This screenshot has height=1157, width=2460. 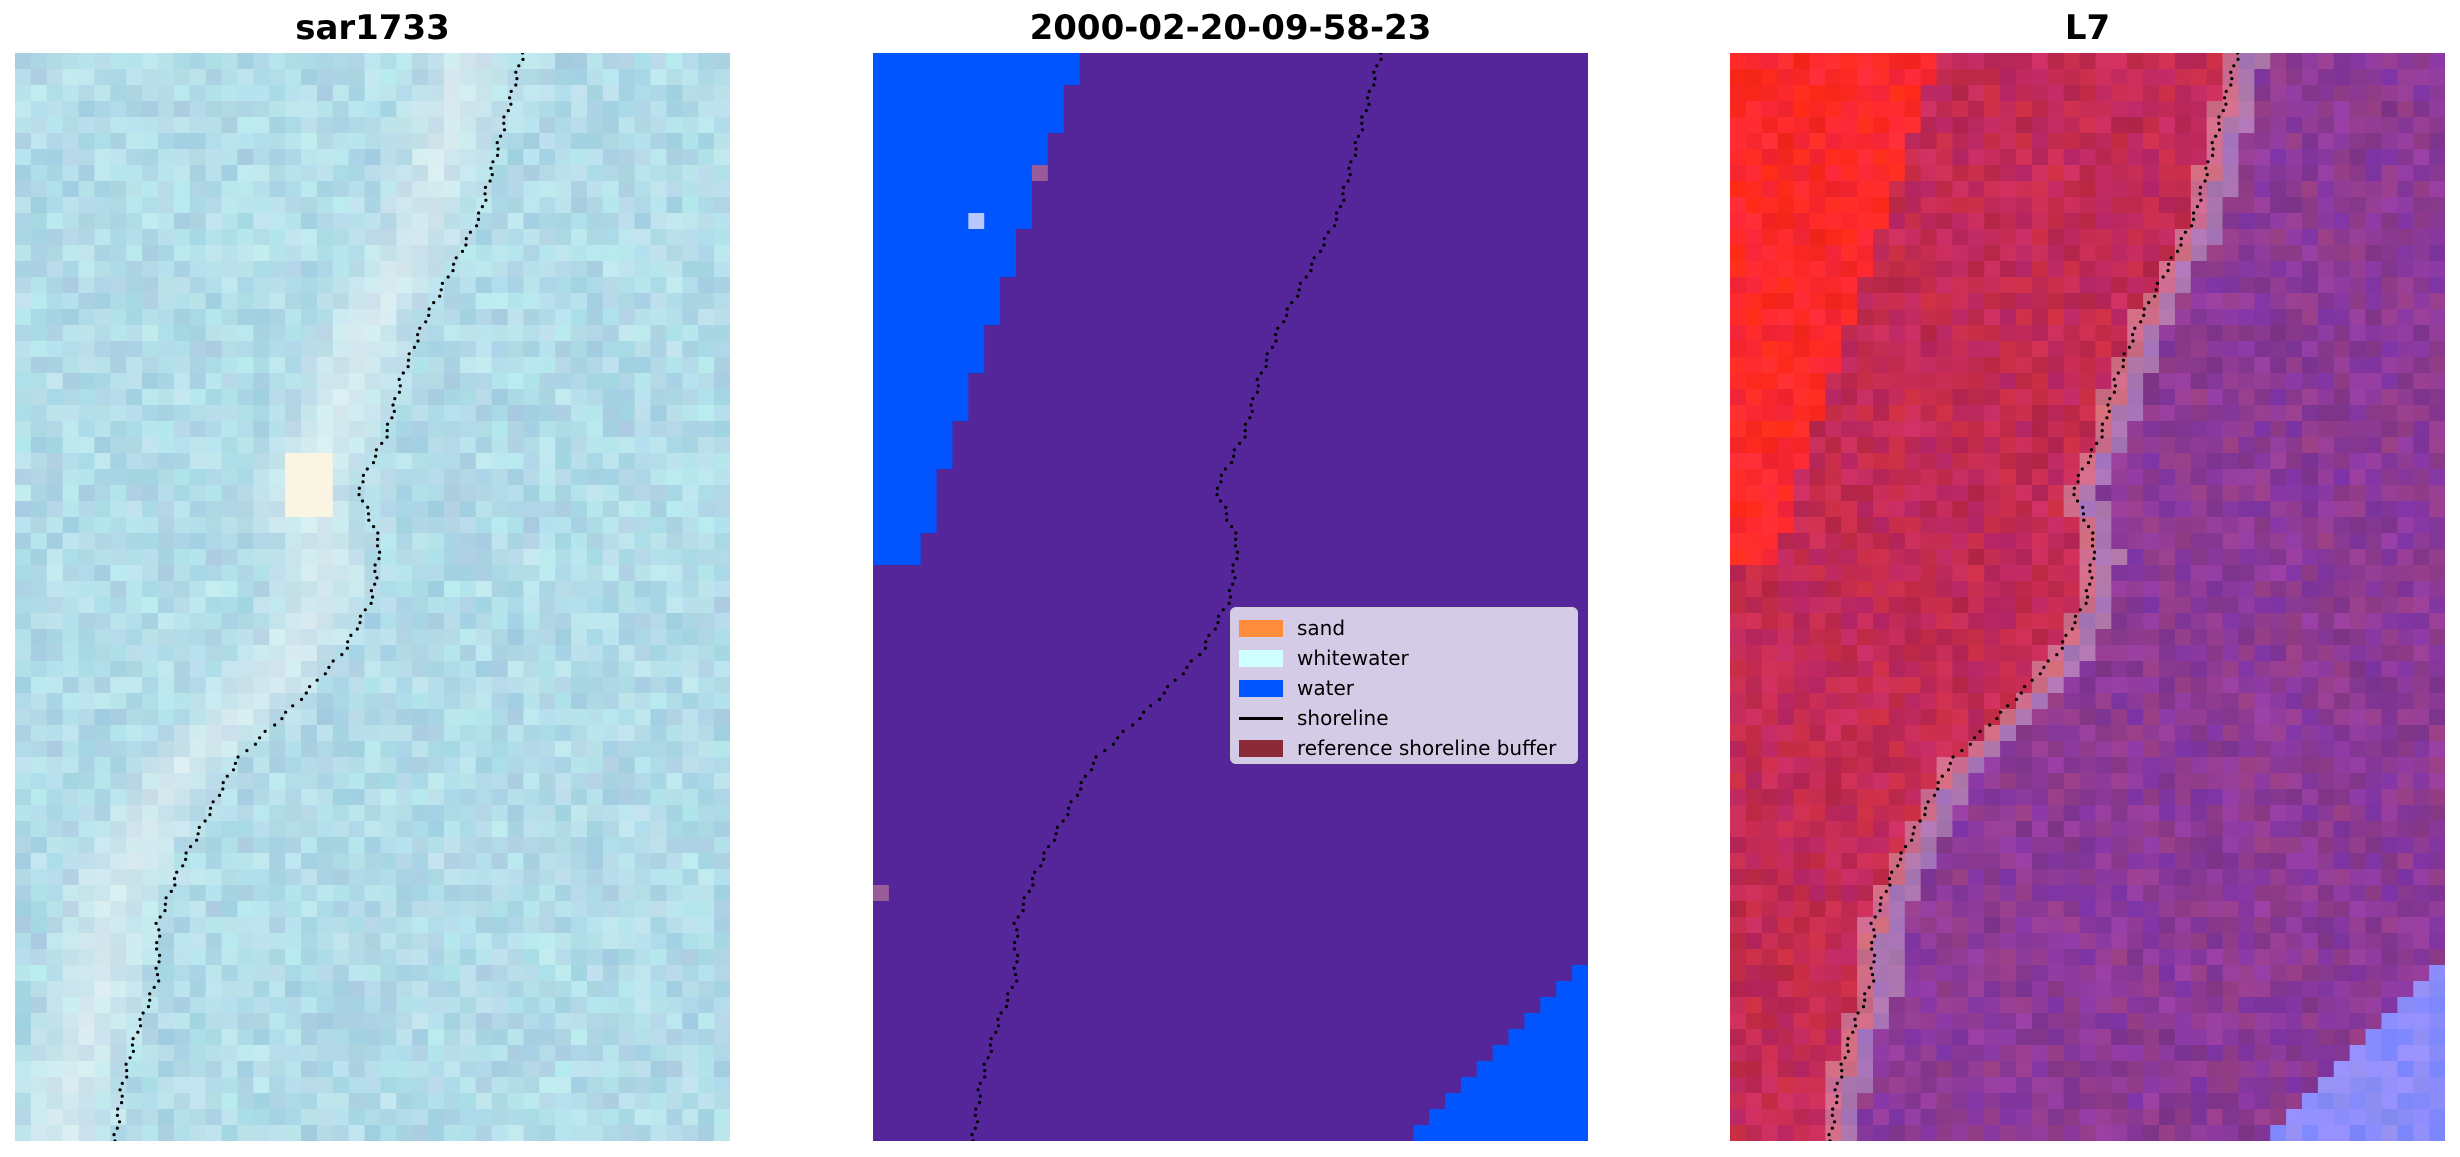 I want to click on panel-title: 2000-02-20-09-58-23, so click(x=1230, y=28).